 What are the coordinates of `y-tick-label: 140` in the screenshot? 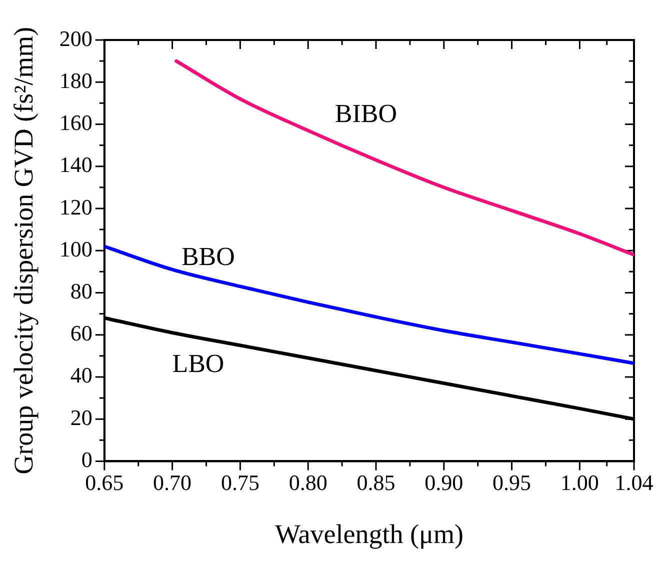 It's located at (75, 165).